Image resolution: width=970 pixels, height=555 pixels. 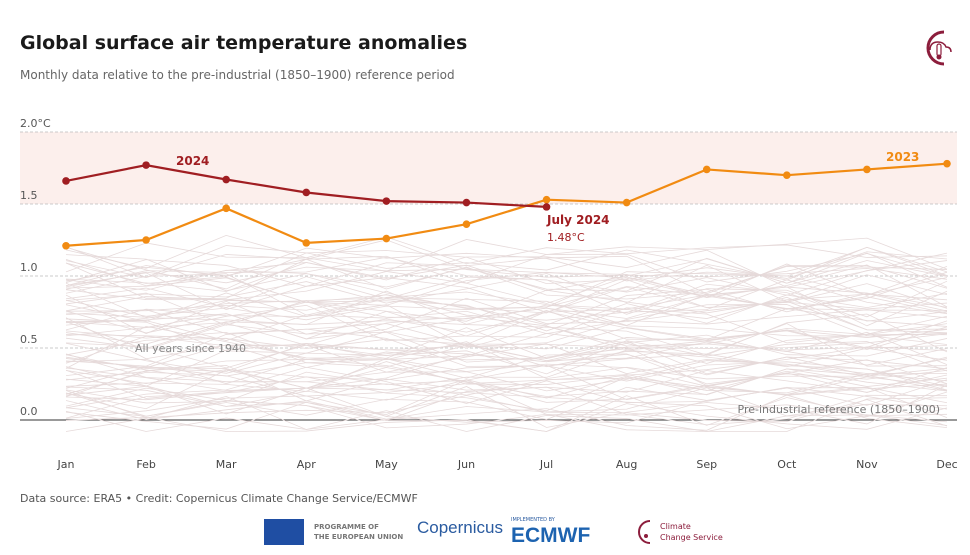 What do you see at coordinates (902, 157) in the screenshot?
I see `series-label-2023: 2023` at bounding box center [902, 157].